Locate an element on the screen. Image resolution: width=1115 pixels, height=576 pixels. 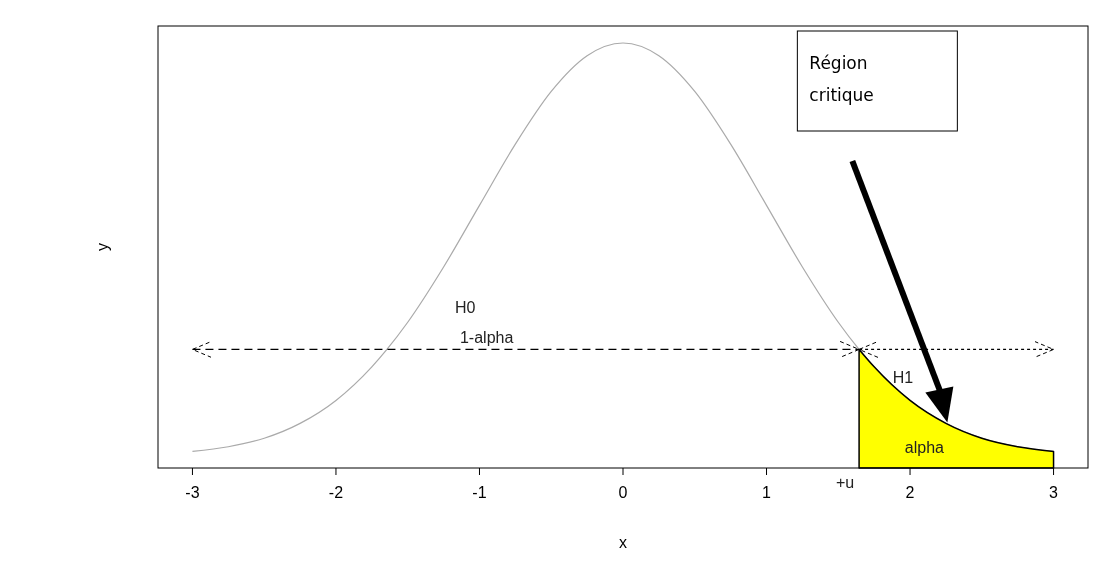
annotation: alpha is located at coordinates (924, 447).